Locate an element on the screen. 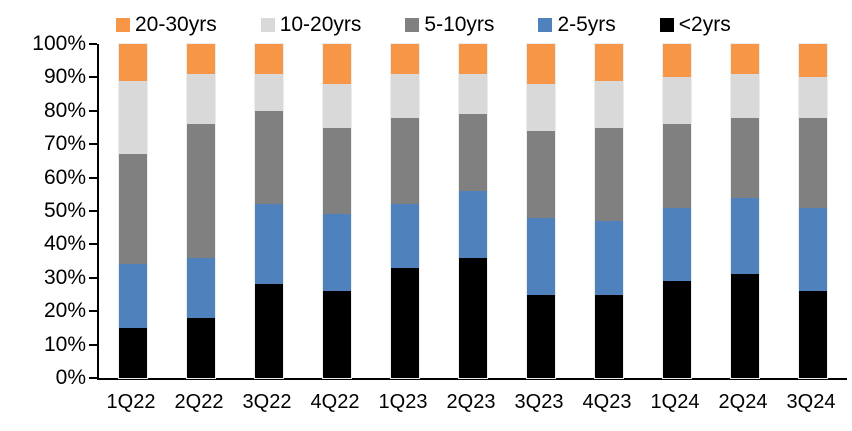 The width and height of the screenshot is (852, 431). x-tick-label: 3Q24 is located at coordinates (811, 402).